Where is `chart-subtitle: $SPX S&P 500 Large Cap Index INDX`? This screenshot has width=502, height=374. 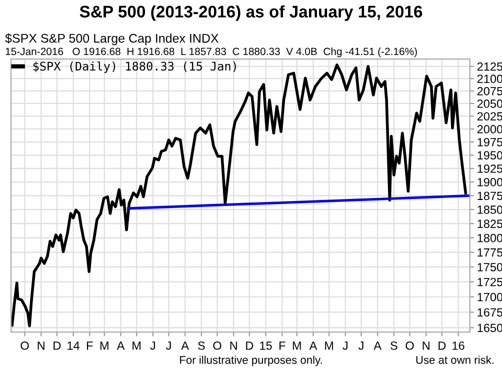 chart-subtitle: $SPX S&P 500 Large Cap Index INDX is located at coordinates (112, 39).